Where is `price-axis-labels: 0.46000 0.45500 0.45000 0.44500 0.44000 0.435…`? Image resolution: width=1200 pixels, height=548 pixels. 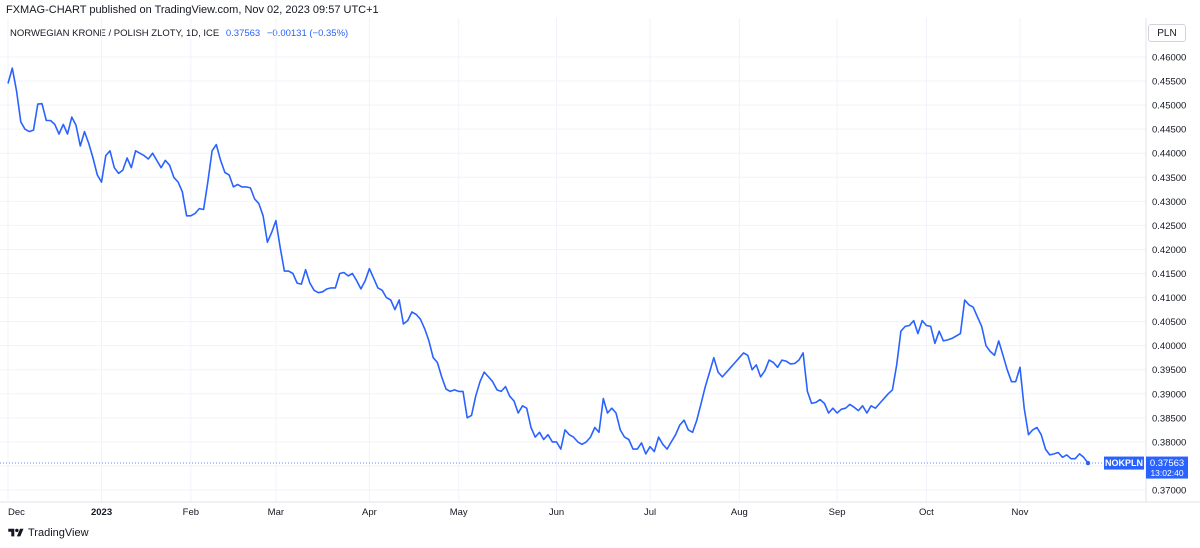
price-axis-labels: 0.46000 0.45500 0.45000 0.44500 0.44000 0.435… is located at coordinates (1169, 275).